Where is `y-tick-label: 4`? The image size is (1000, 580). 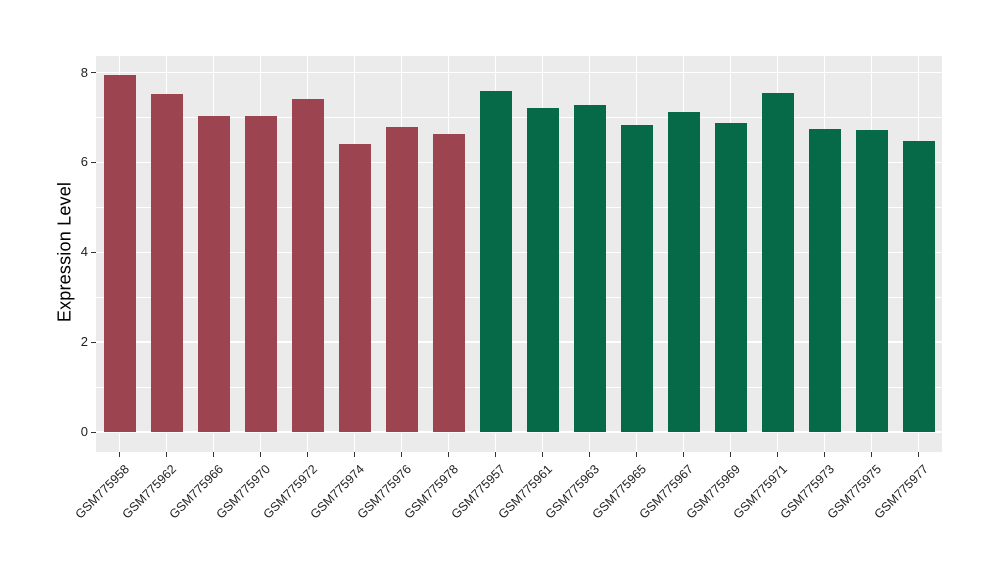
y-tick-label: 4 is located at coordinates (84, 252).